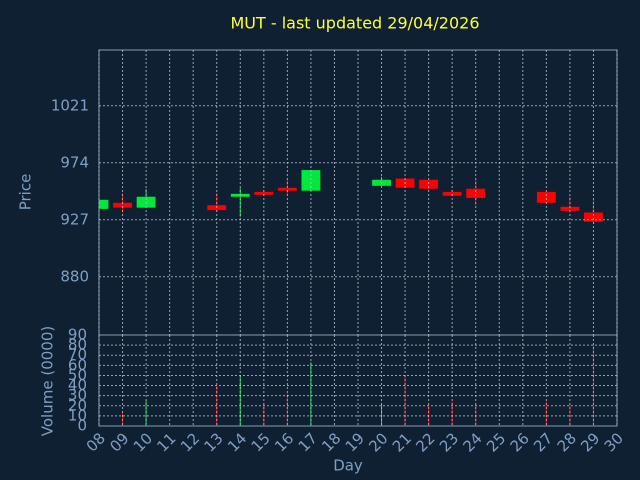  Describe the element at coordinates (26, 192) in the screenshot. I see `y-axis-label: Price` at that location.